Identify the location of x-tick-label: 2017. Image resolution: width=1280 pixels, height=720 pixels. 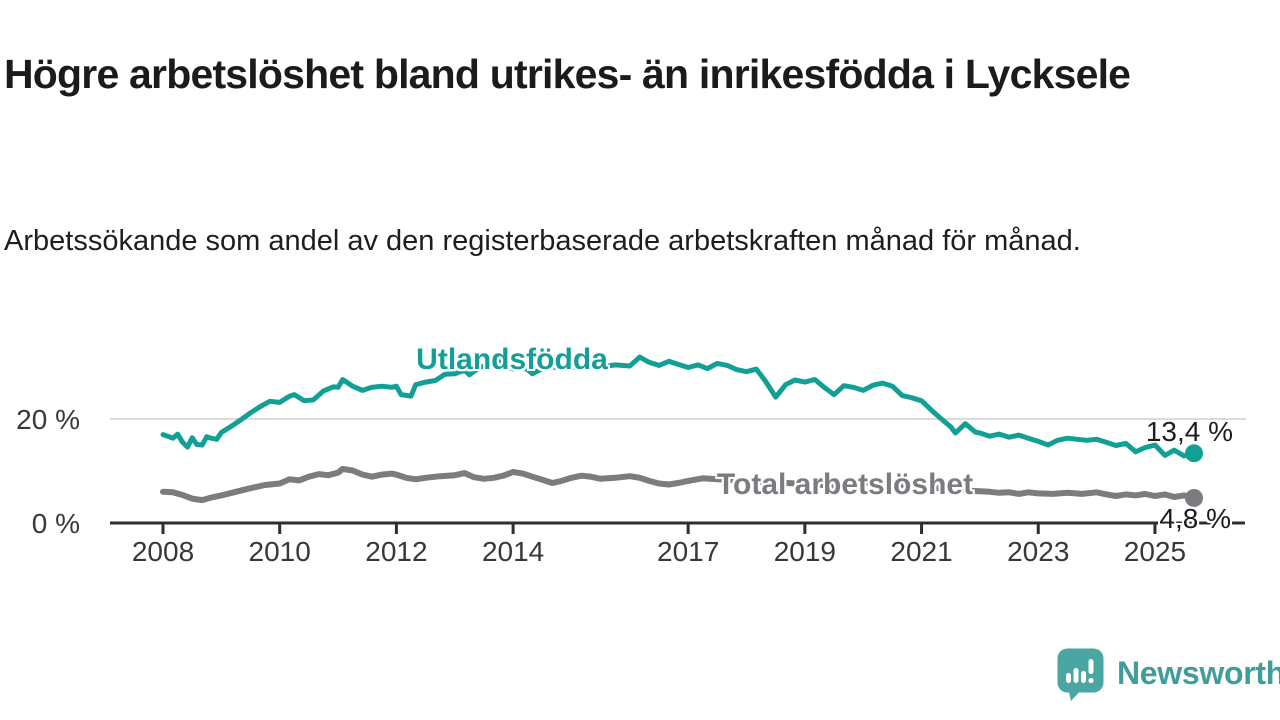
(688, 551).